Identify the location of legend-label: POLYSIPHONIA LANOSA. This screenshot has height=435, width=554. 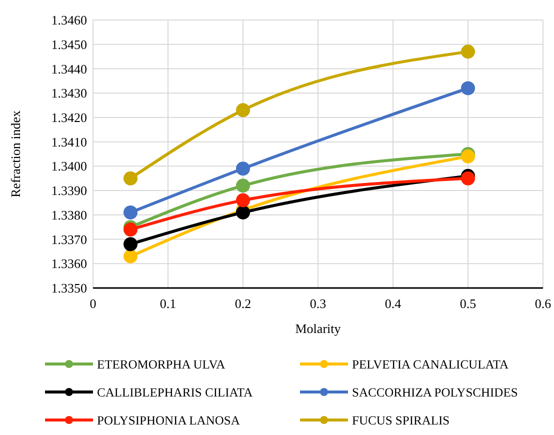
(168, 420).